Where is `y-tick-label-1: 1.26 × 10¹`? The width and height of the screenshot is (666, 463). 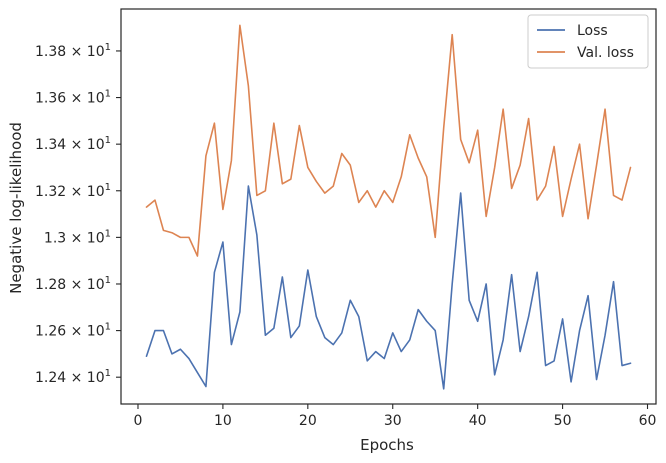
y-tick-label-1: 1.26 × 10¹ is located at coordinates (73, 331).